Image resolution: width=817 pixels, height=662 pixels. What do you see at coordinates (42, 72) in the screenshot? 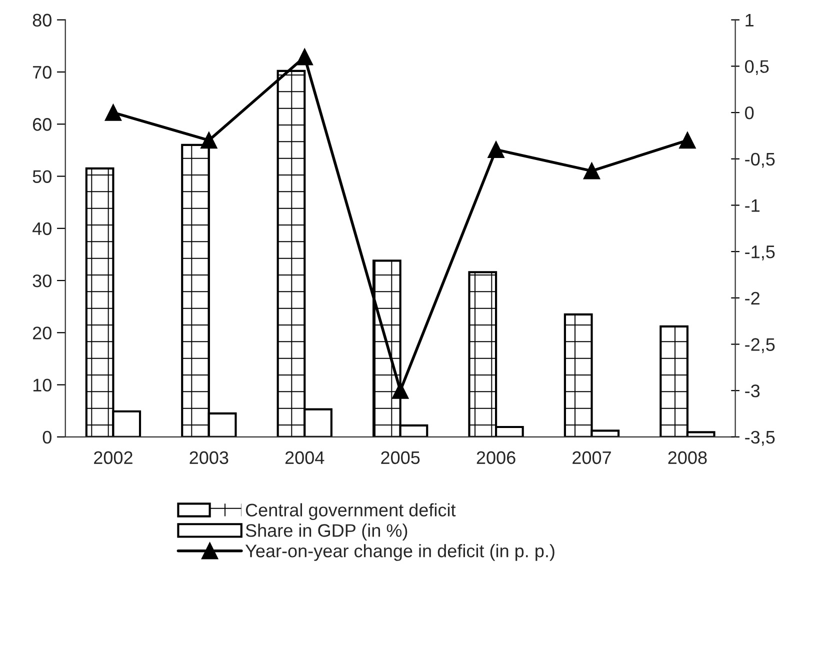
I see `y-tick-label: 70` at bounding box center [42, 72].